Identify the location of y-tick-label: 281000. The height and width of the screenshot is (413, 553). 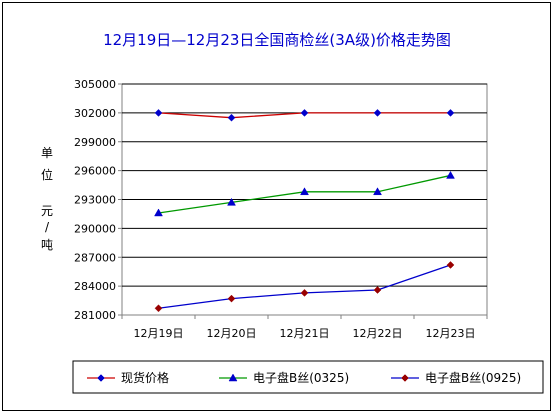
(95, 315).